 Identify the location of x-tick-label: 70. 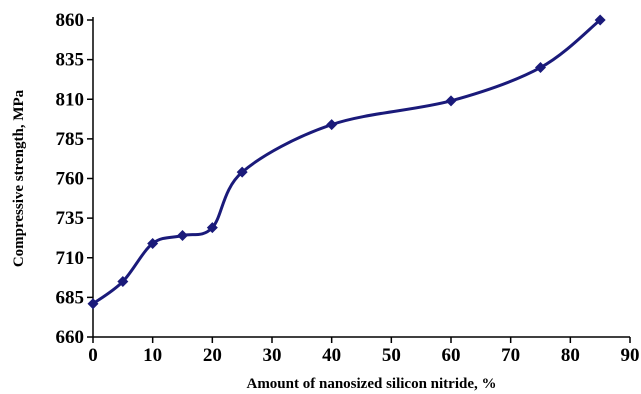
(510, 355).